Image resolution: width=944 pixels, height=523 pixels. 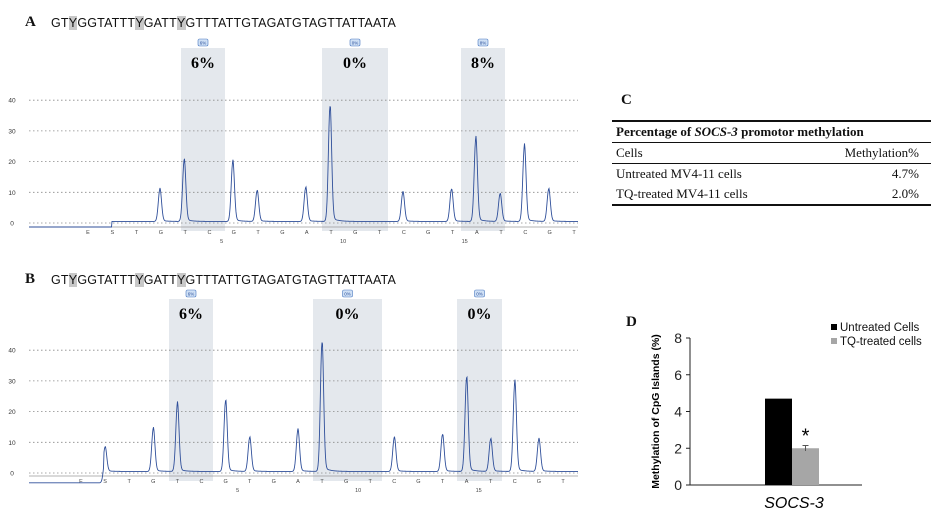 What do you see at coordinates (679, 173) in the screenshot?
I see `row-cells: Untreated MV4-11 cells` at bounding box center [679, 173].